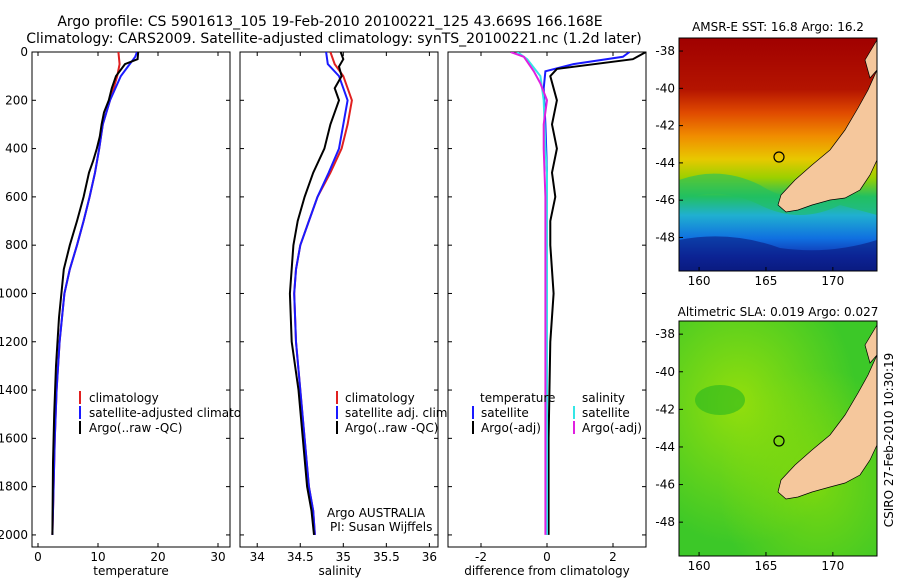  I want to click on y-tick-label: 200, so click(16, 100).